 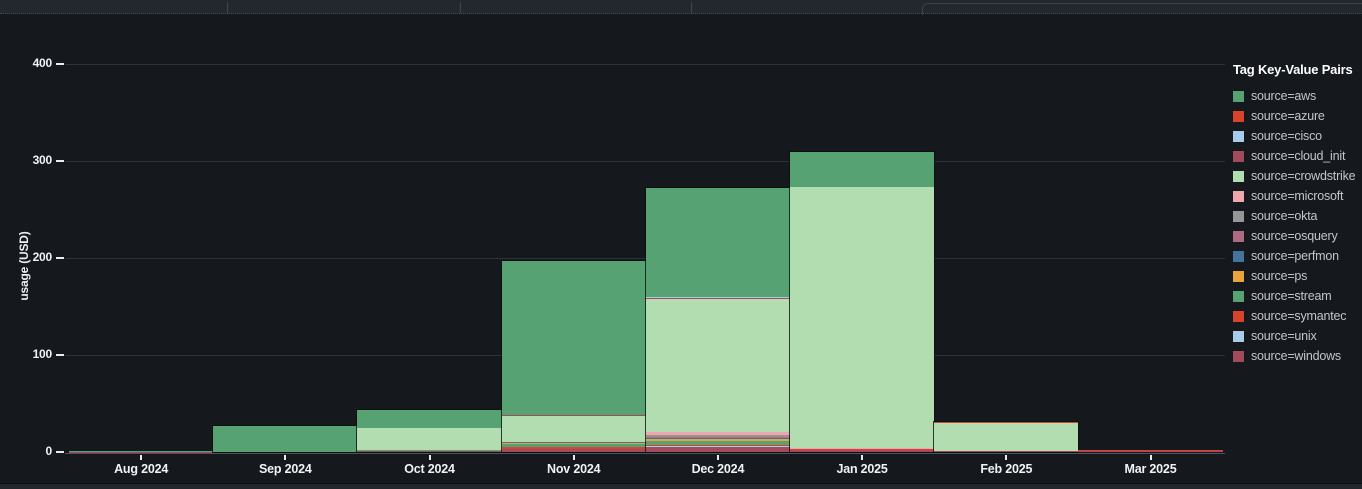 I want to click on bottom-panel-edge, so click(x=681, y=486).